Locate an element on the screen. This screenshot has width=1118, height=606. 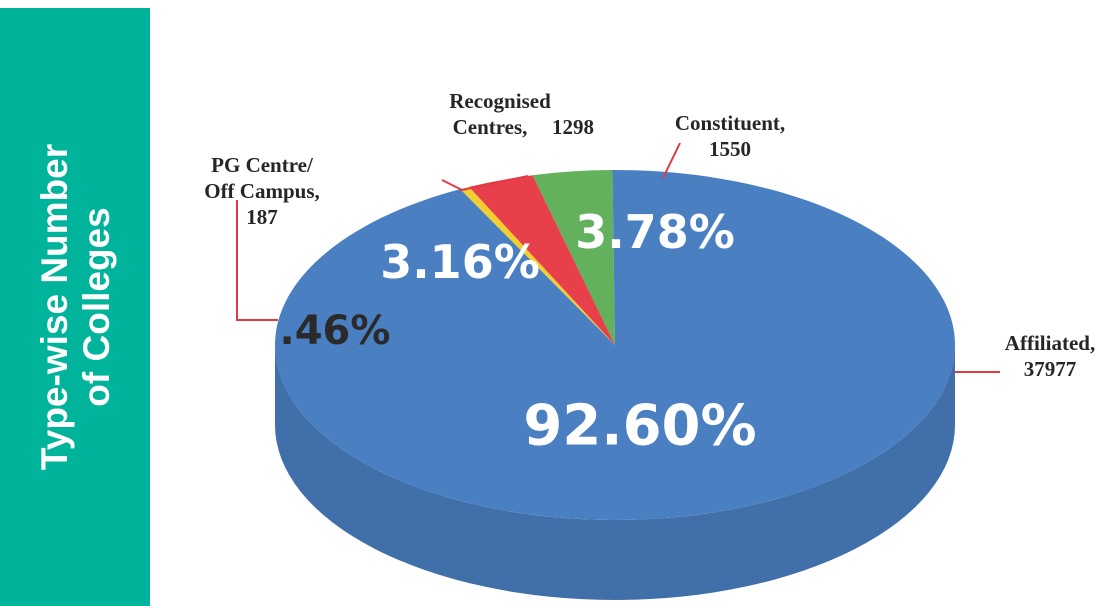
title-panel is located at coordinates (75, 307).